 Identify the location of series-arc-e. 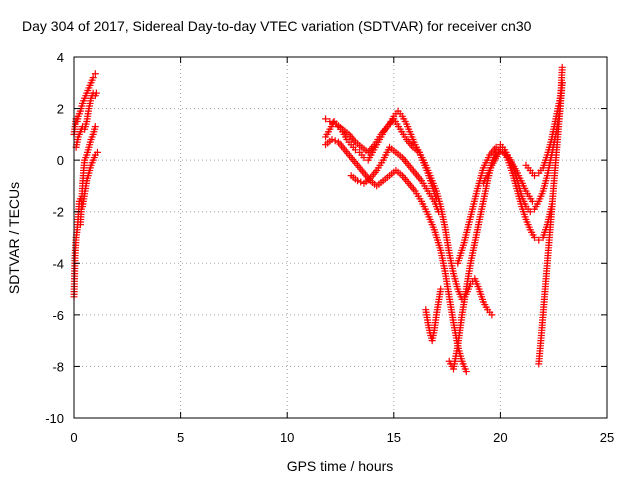
(90, 179).